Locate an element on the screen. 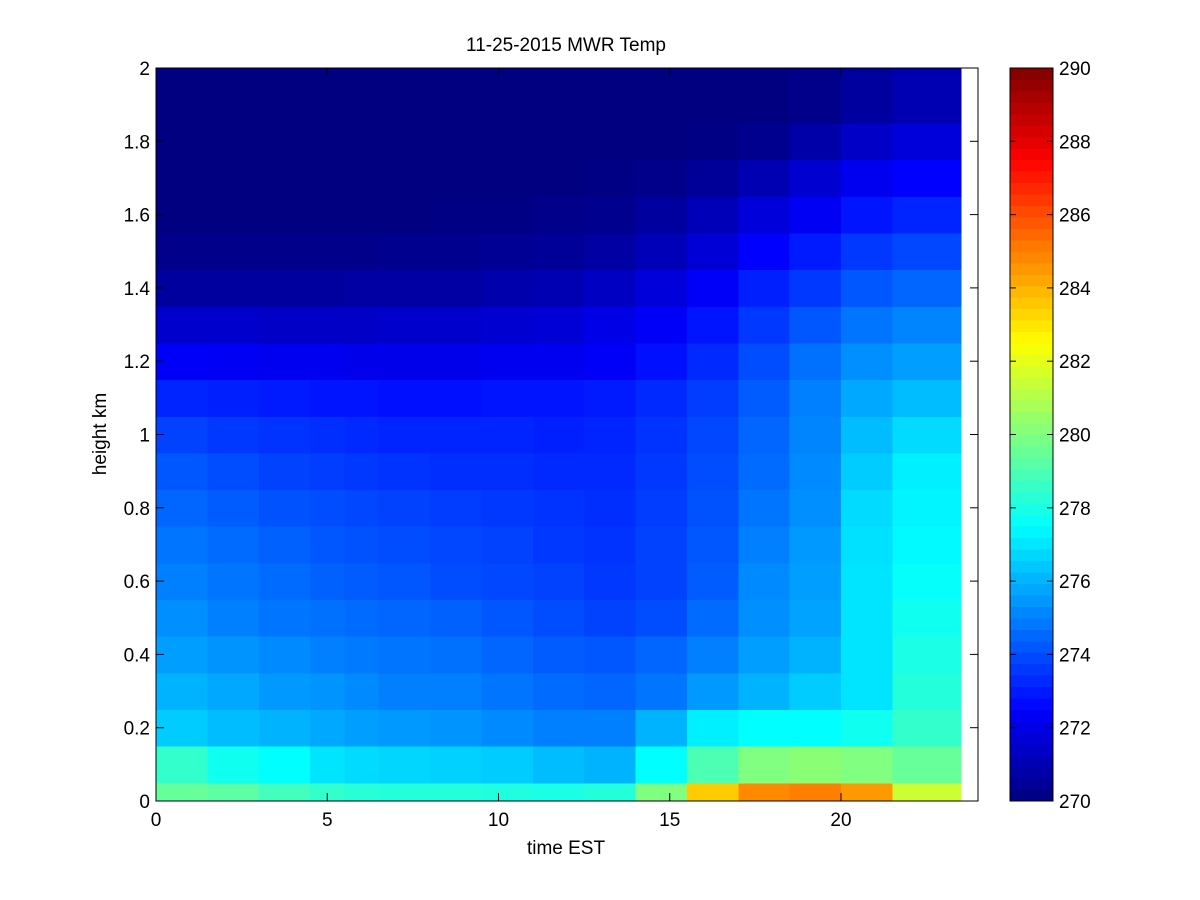 Image resolution: width=1200 pixels, height=900 pixels. y-tick-label: 1 is located at coordinates (144, 436).